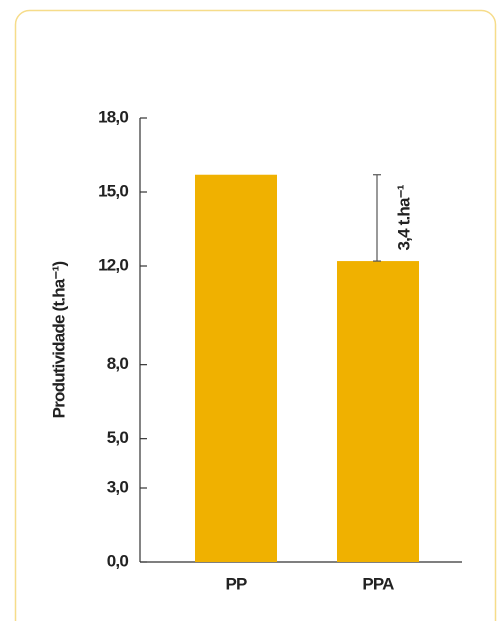 This screenshot has height=621, width=500. I want to click on y-tick-label: 15,0, so click(113, 190).